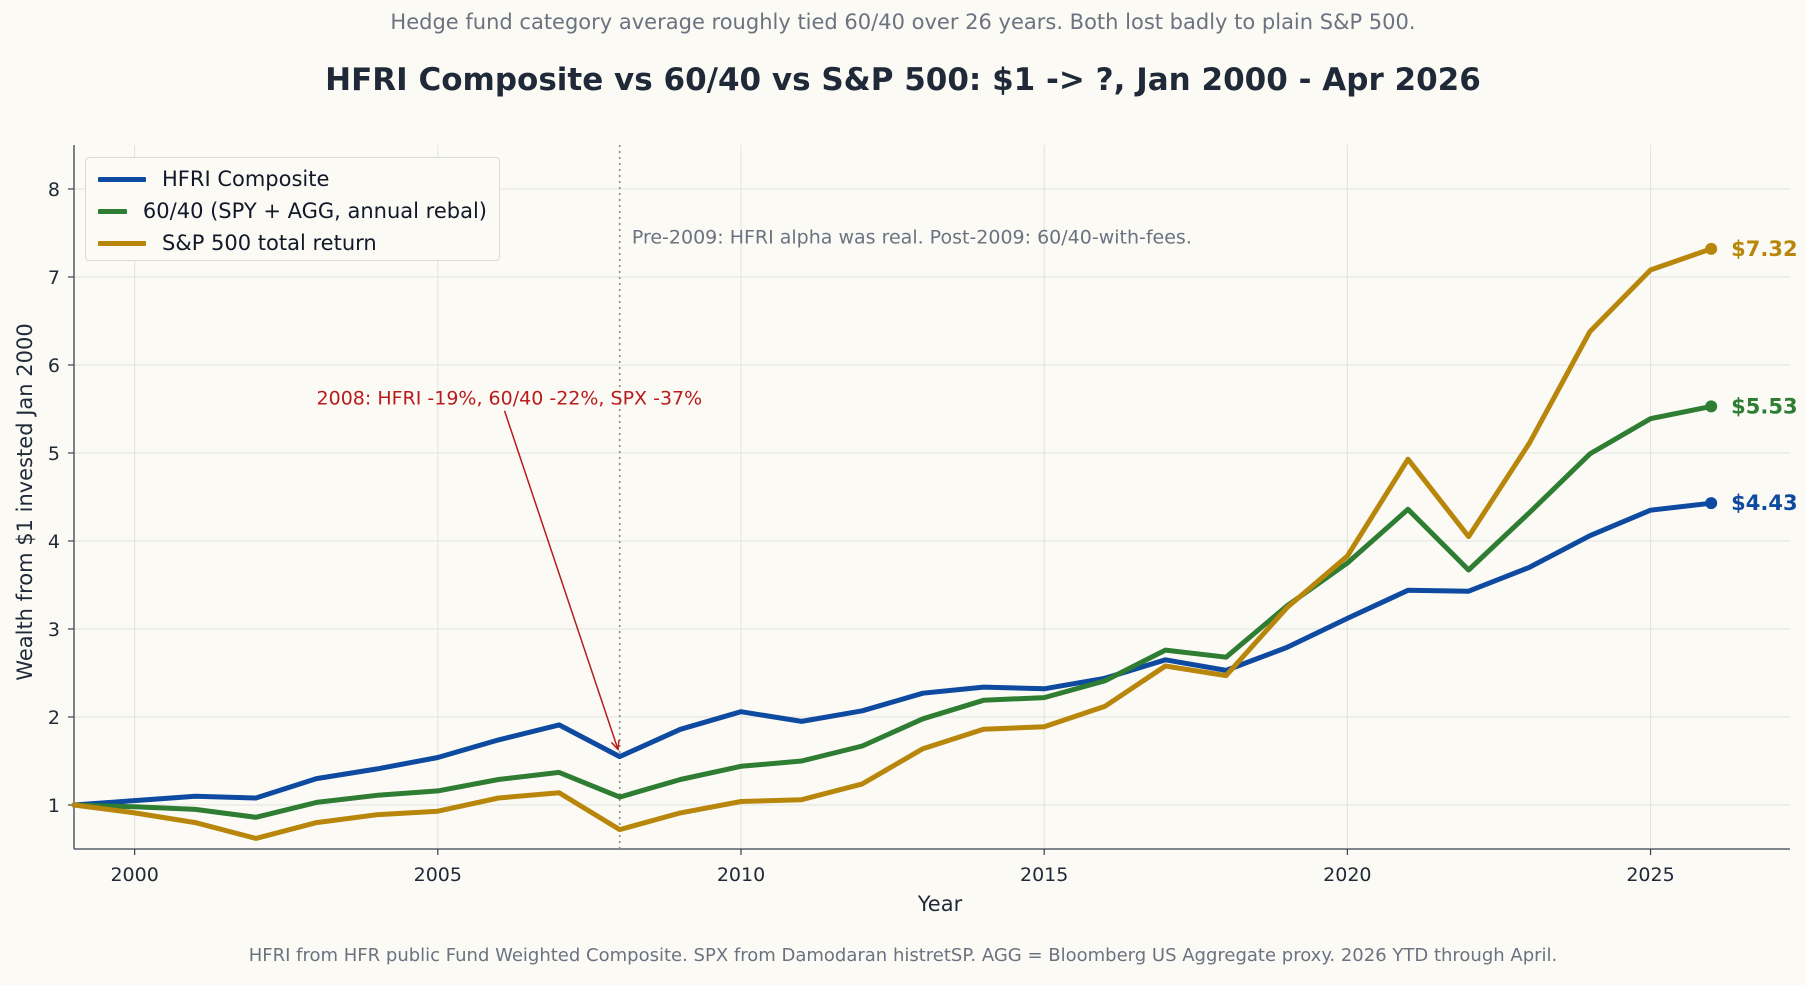  What do you see at coordinates (314, 211) in the screenshot?
I see `legend-label: 60/40 (SPY + AGG, annual rebal)` at bounding box center [314, 211].